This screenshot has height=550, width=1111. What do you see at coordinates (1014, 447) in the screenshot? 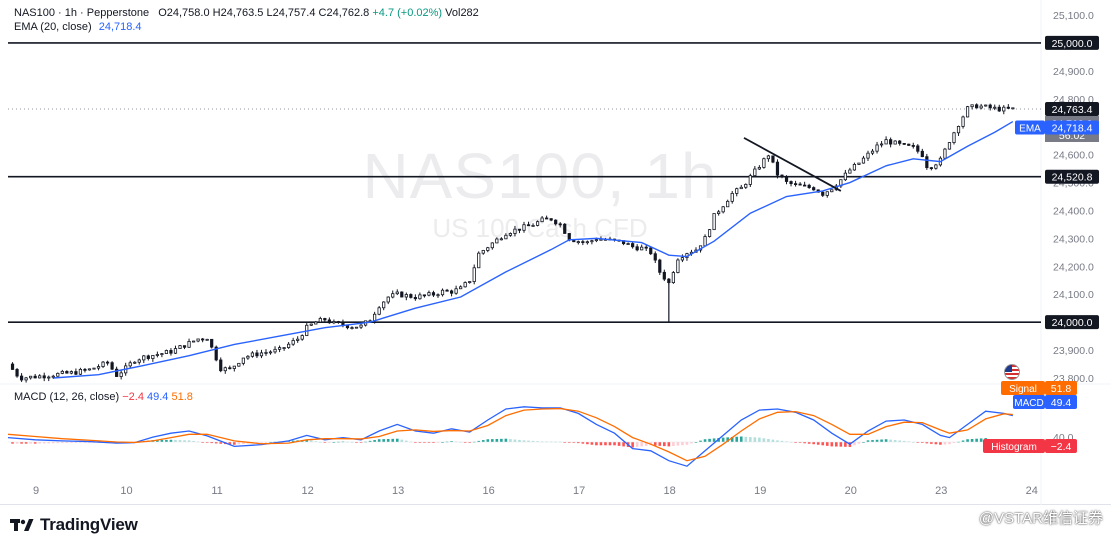
I see `macd-badge-name-text: Histogram` at bounding box center [1014, 447].